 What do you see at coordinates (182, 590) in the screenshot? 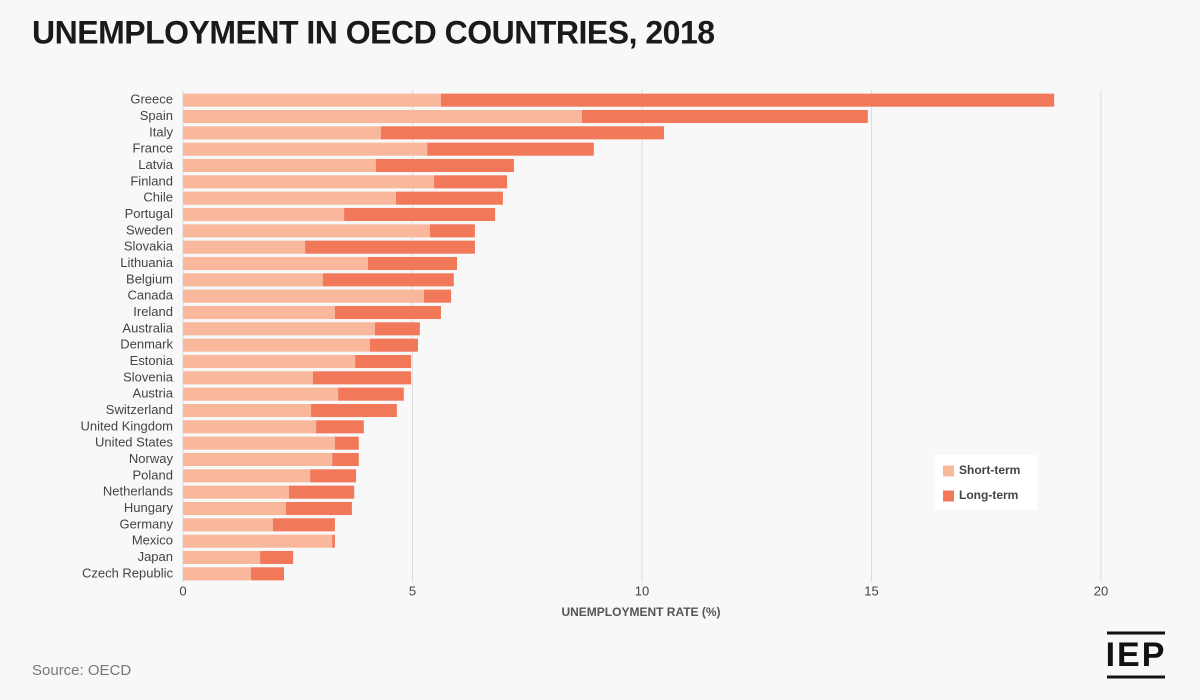
I see `x-tick-label: 0` at bounding box center [182, 590].